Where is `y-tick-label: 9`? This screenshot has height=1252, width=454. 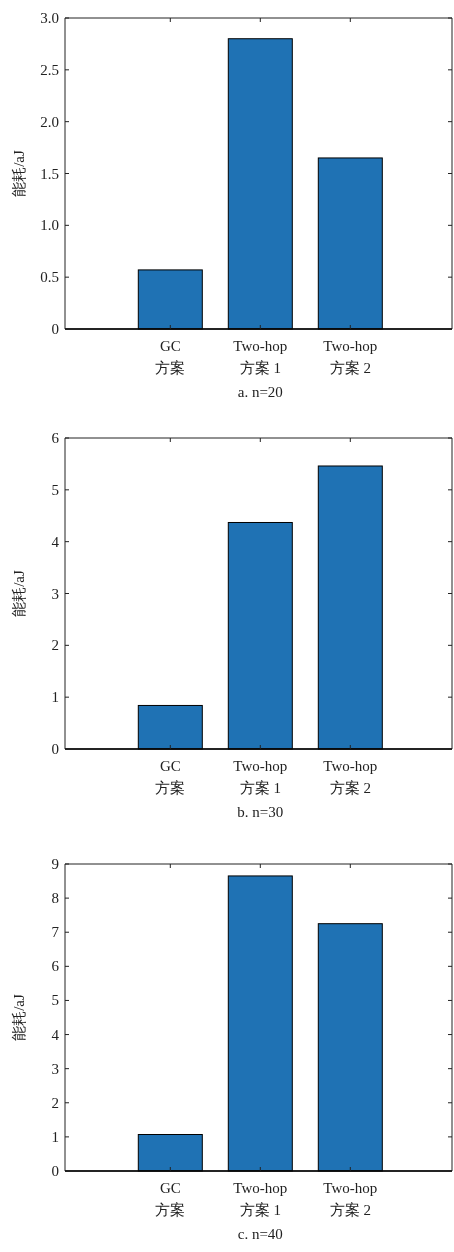 y-tick-label: 9 is located at coordinates (55, 864).